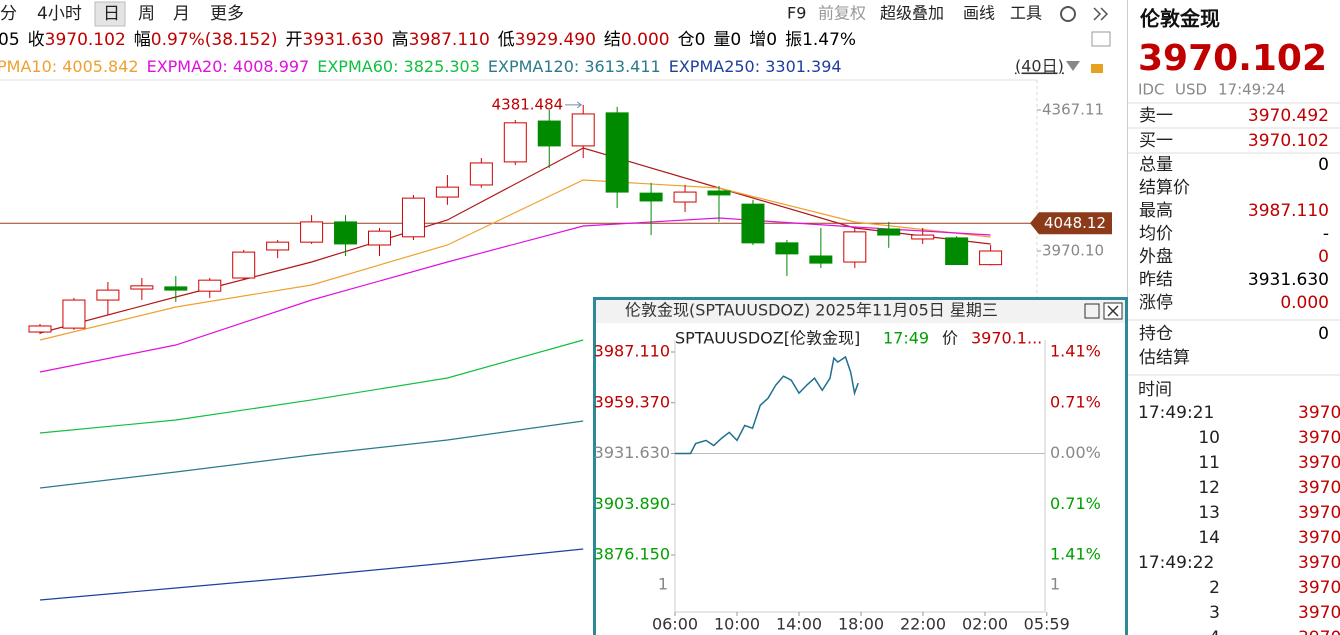  Describe the element at coordinates (69, 66) in the screenshot. I see `indicator: PMA10: 4005.842` at that location.